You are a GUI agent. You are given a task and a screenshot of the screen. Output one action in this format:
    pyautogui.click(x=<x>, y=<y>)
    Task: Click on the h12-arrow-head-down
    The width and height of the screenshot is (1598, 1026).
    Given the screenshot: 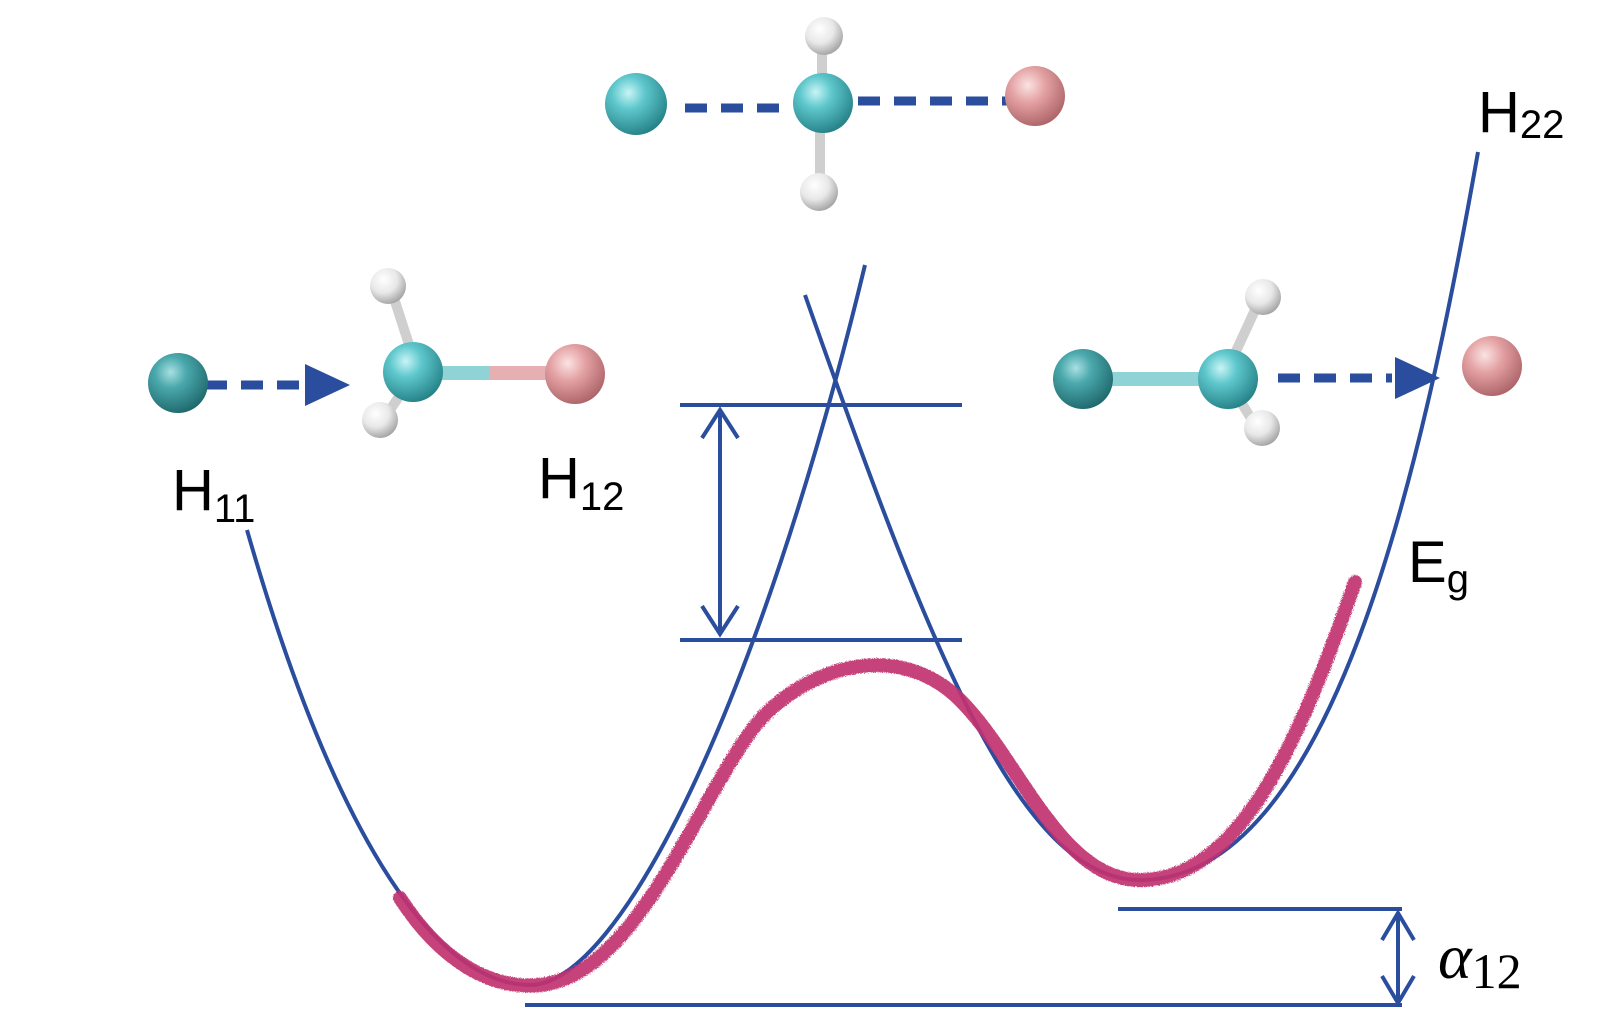 What is the action you would take?
    pyautogui.click(x=720, y=621)
    